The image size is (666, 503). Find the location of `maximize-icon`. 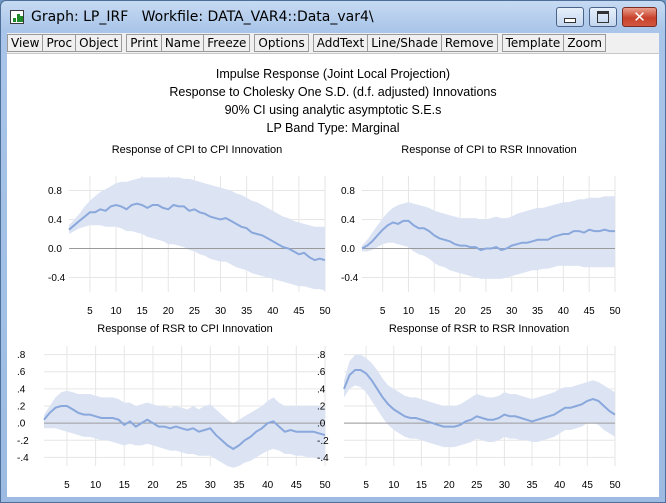

maximize-icon is located at coordinates (603, 17).